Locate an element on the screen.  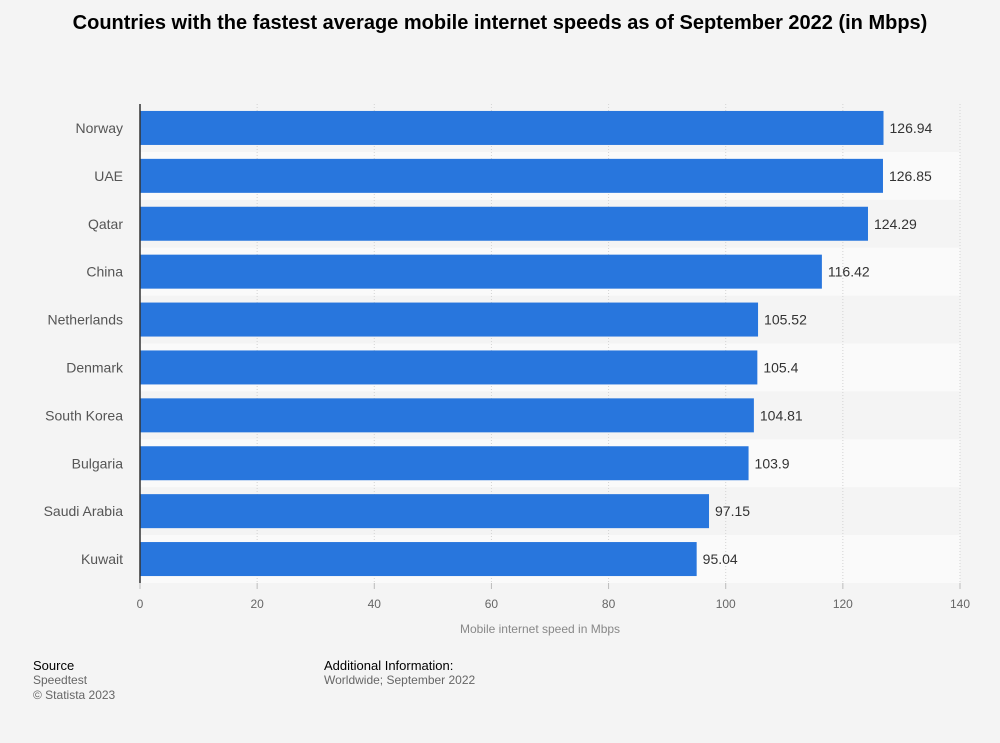
x-tick-label: 60 is located at coordinates (492, 604).